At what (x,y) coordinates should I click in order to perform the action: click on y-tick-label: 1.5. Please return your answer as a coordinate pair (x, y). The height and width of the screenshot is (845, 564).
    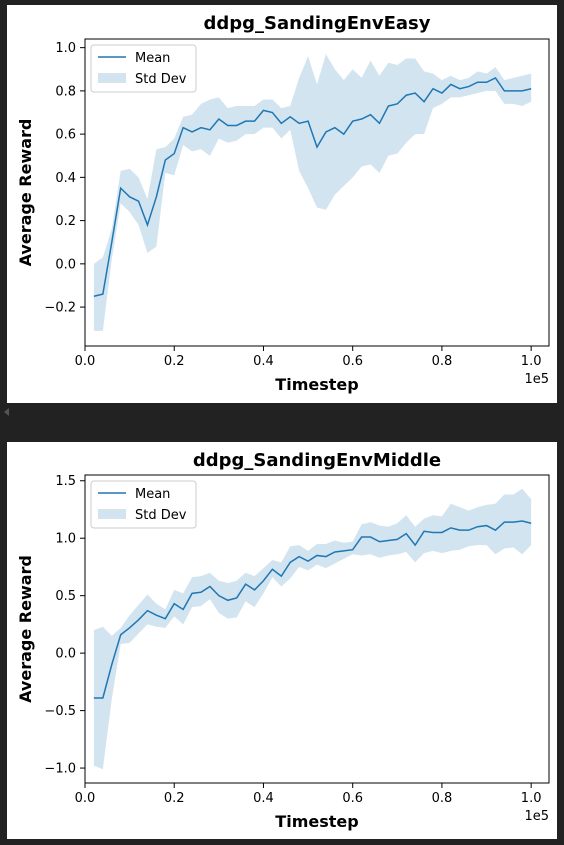
    Looking at the image, I should click on (65, 481).